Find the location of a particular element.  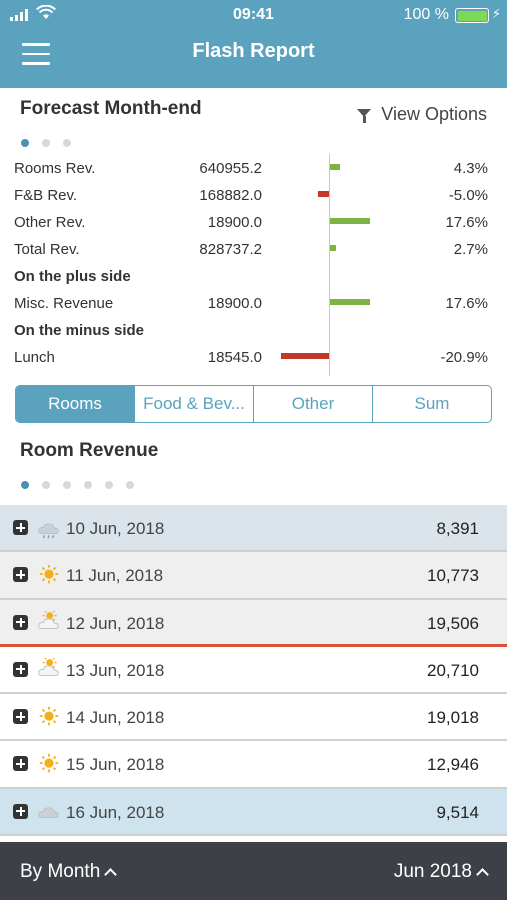

metric-section-header: On the minus side is located at coordinates (254, 331).